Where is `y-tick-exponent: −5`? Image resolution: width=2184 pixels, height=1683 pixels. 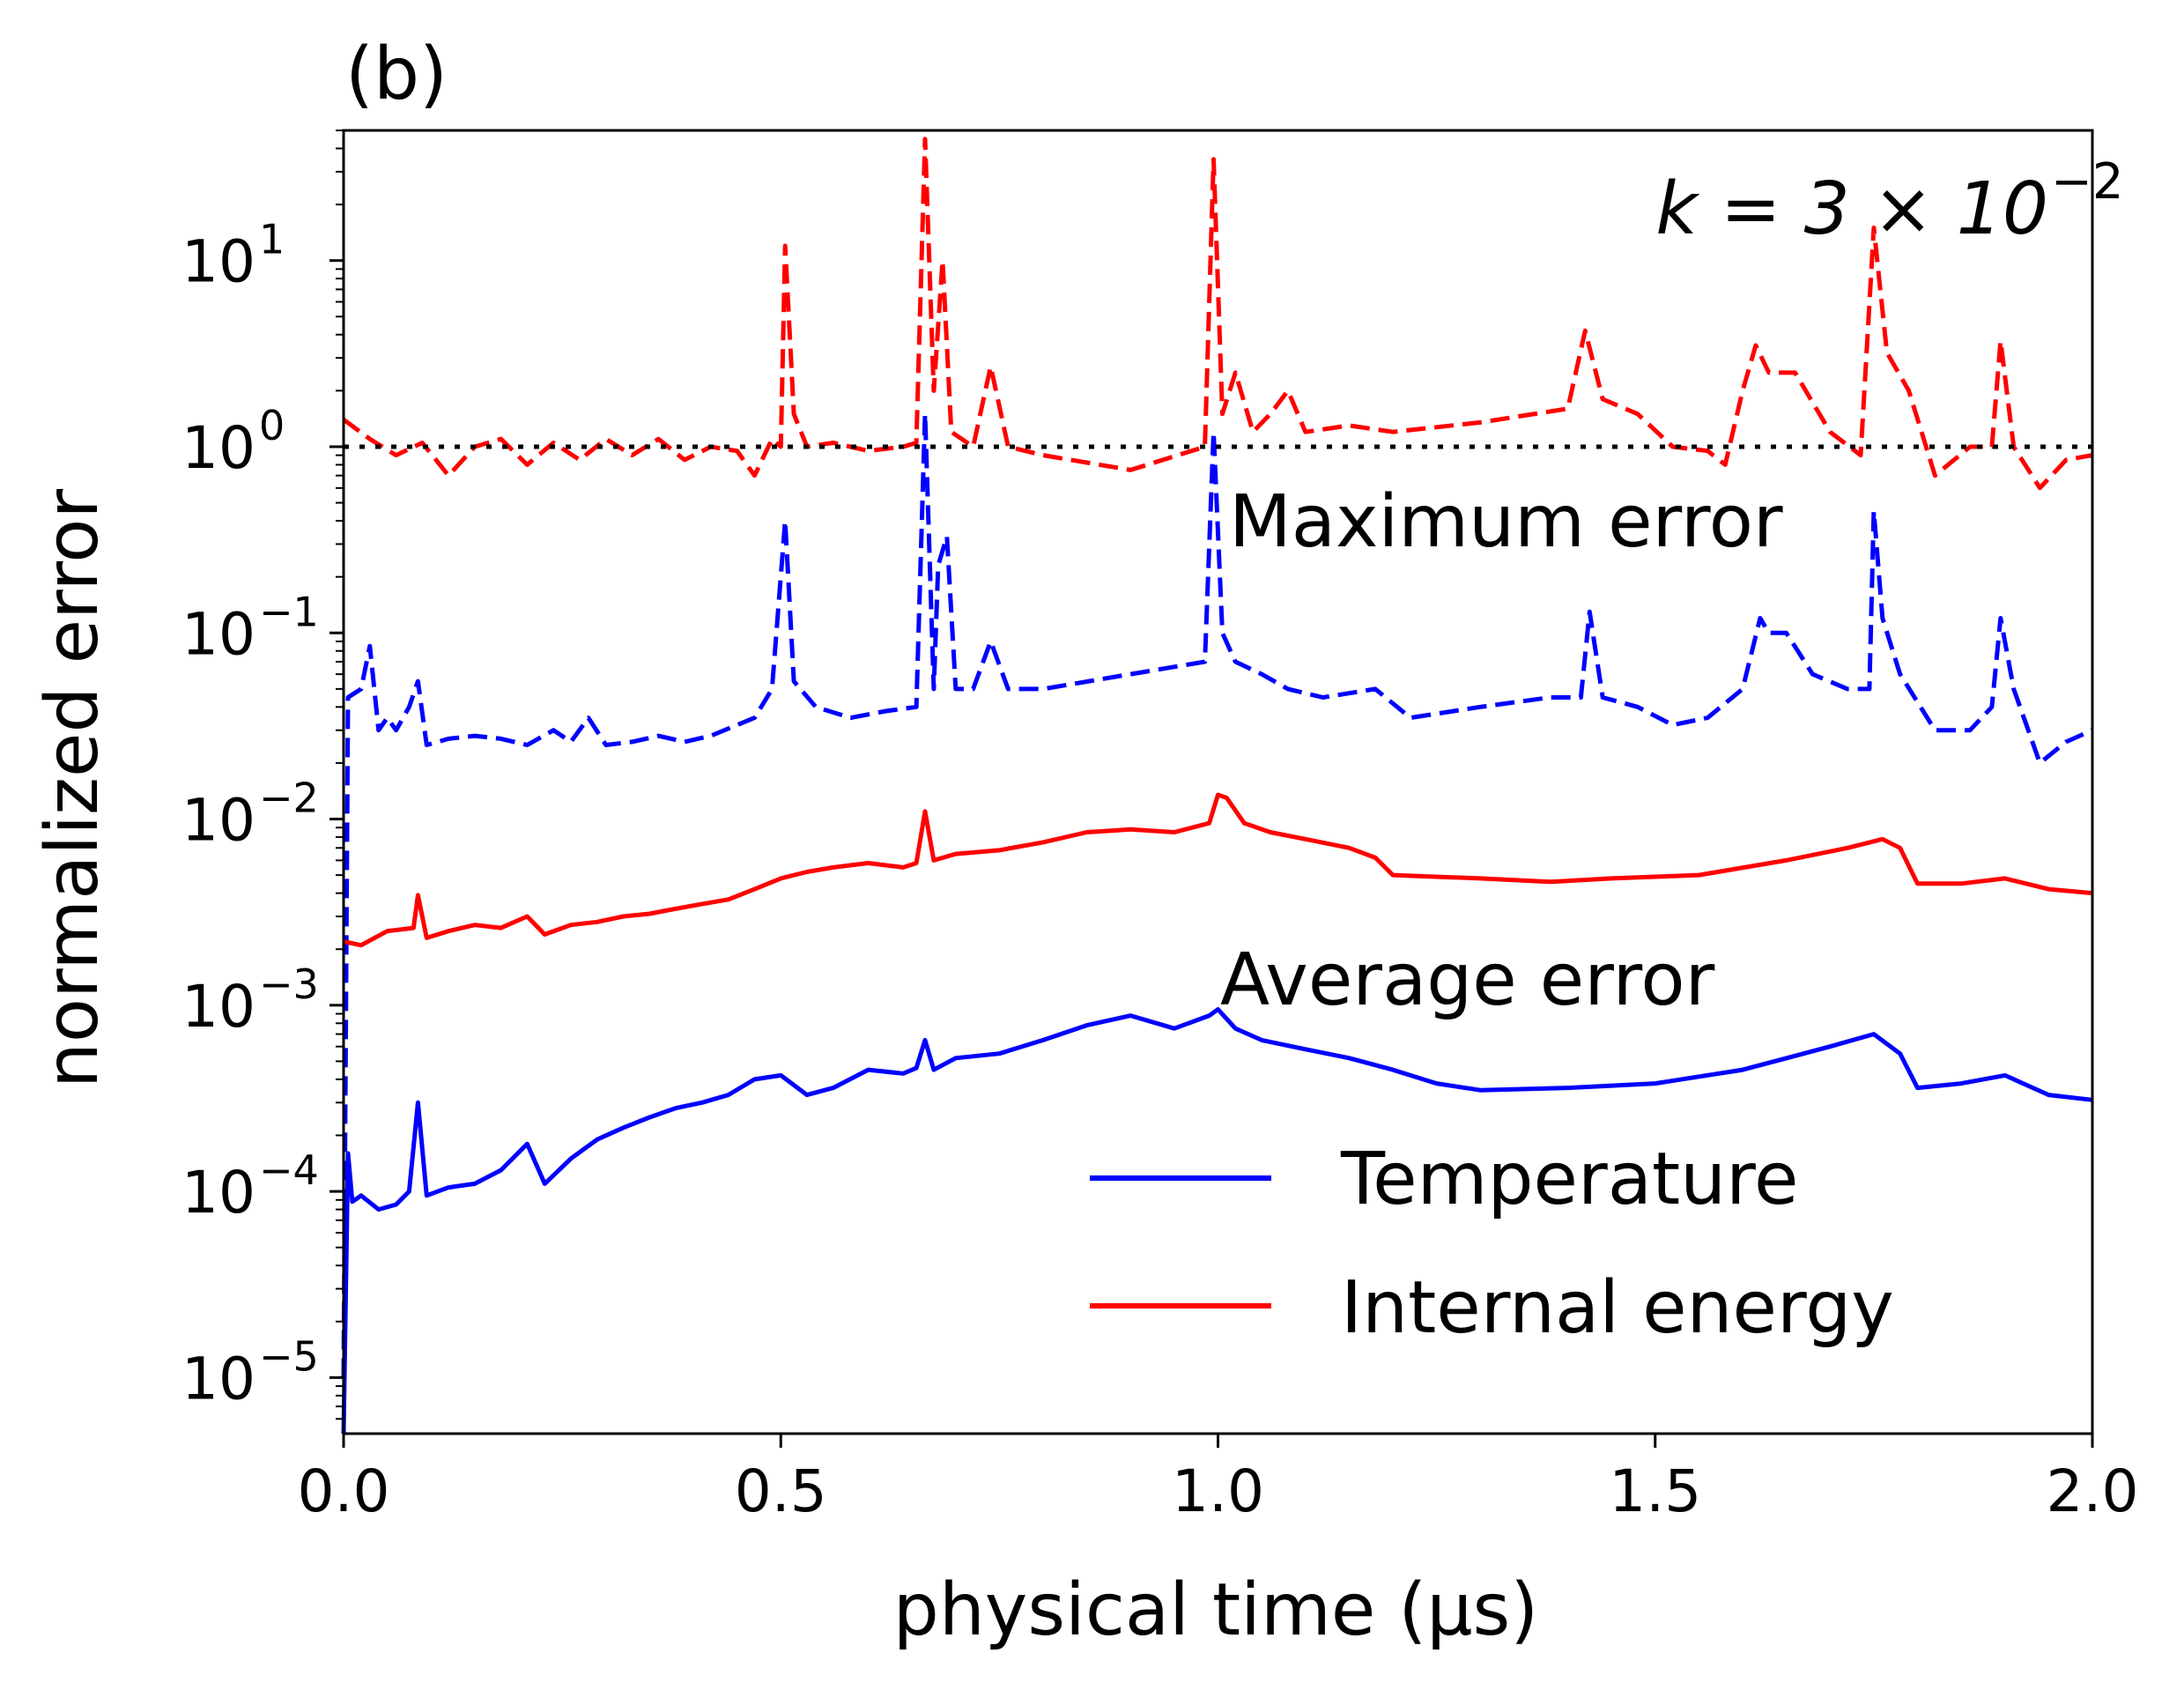 y-tick-exponent: −5 is located at coordinates (289, 1356).